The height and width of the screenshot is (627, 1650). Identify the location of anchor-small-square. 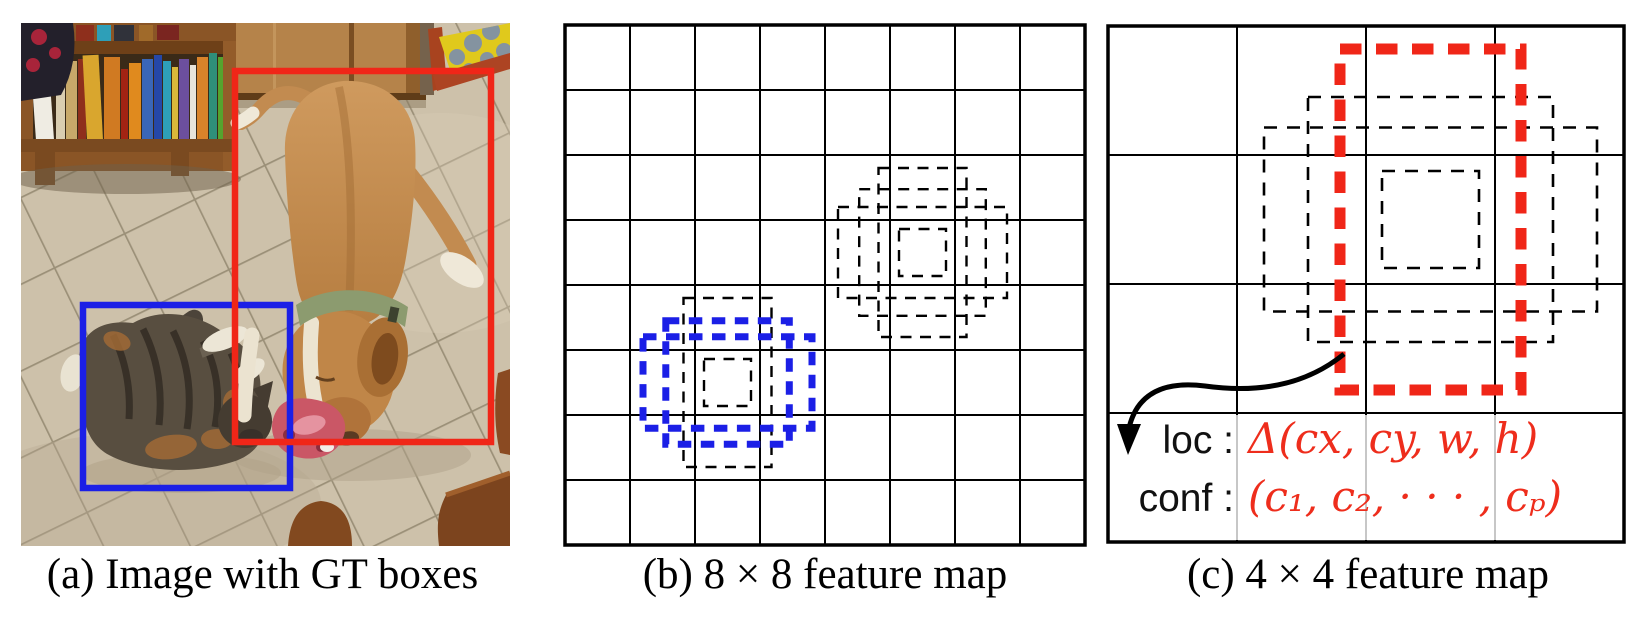
(727, 382).